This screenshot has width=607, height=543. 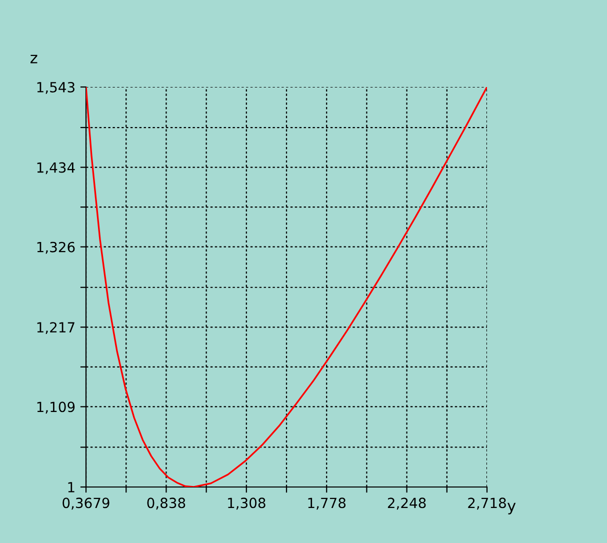 I want to click on y-tick-label: 1,326, so click(x=56, y=248).